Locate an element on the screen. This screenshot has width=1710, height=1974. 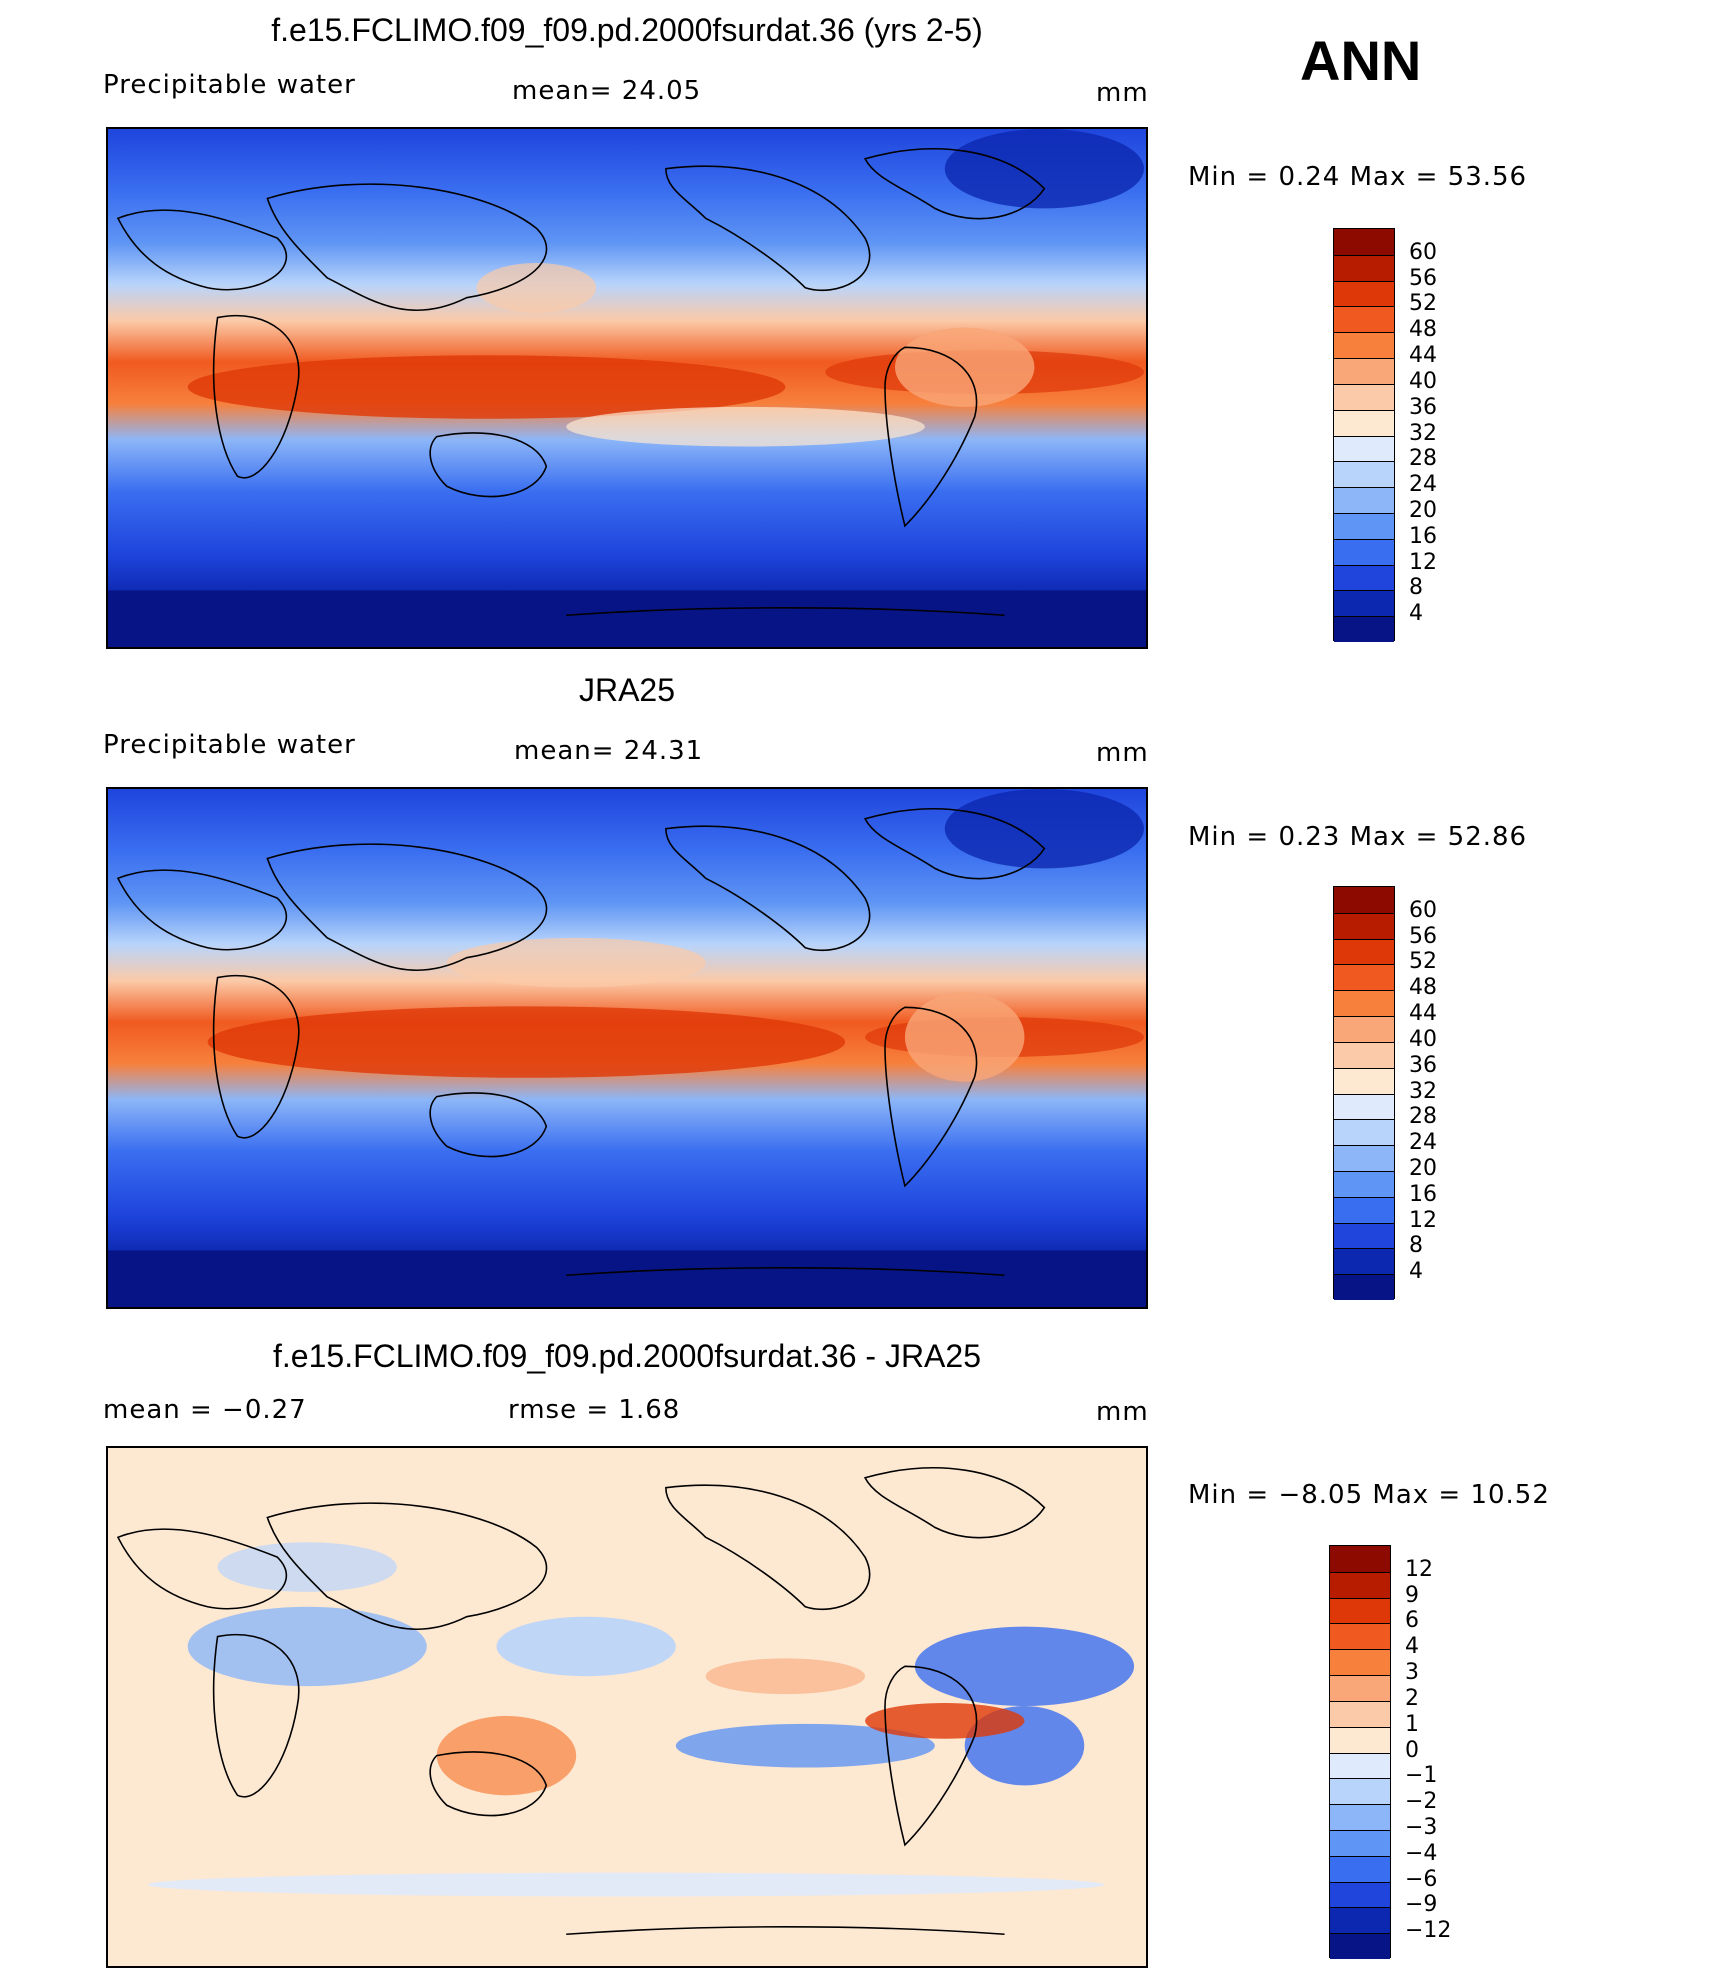
colorbar-level-label: 44 is located at coordinates (1423, 356).